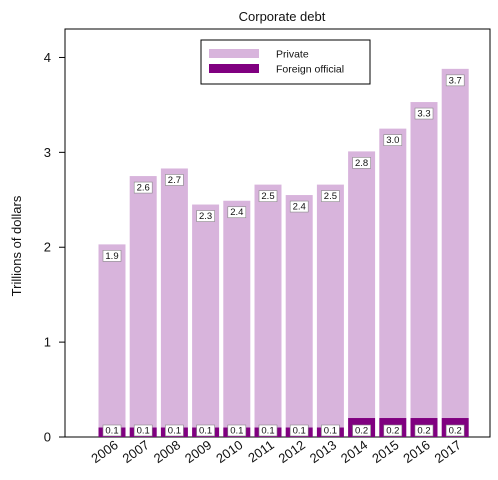 This screenshot has width=498, height=480. What do you see at coordinates (111, 256) in the screenshot?
I see `data-label-private: 1.9` at bounding box center [111, 256].